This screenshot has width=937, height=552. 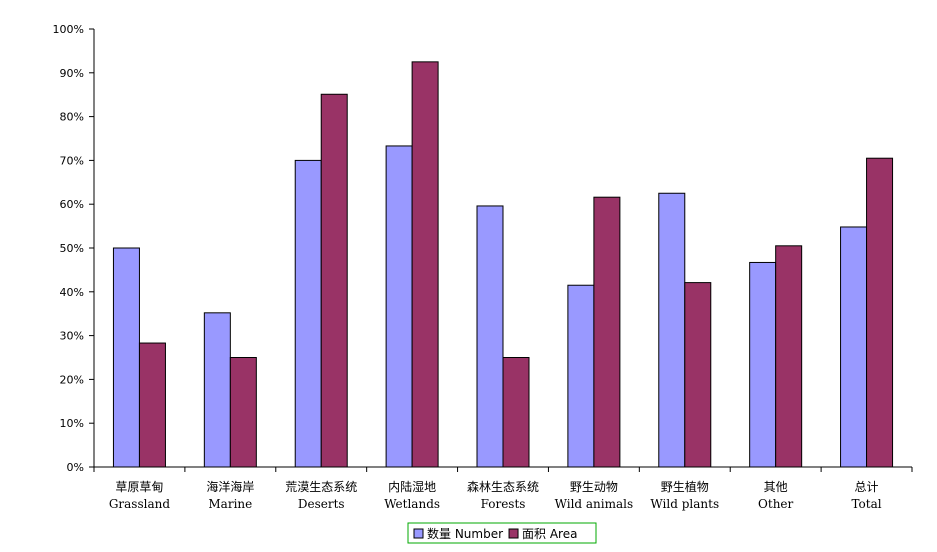 What do you see at coordinates (230, 486) in the screenshot?
I see `x-tick-label-zh: 海洋海岸` at bounding box center [230, 486].